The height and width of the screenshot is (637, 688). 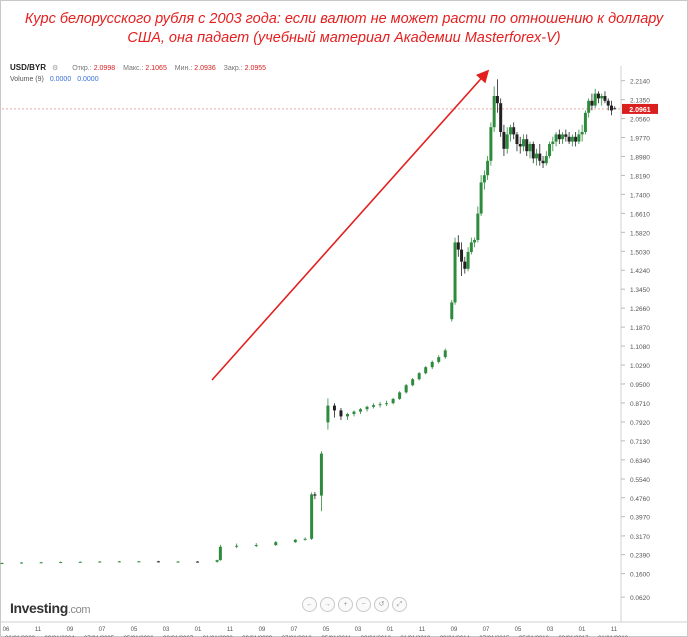 What do you see at coordinates (640, 328) in the screenshot?
I see `y-tick-label: 1.1870` at bounding box center [640, 328].